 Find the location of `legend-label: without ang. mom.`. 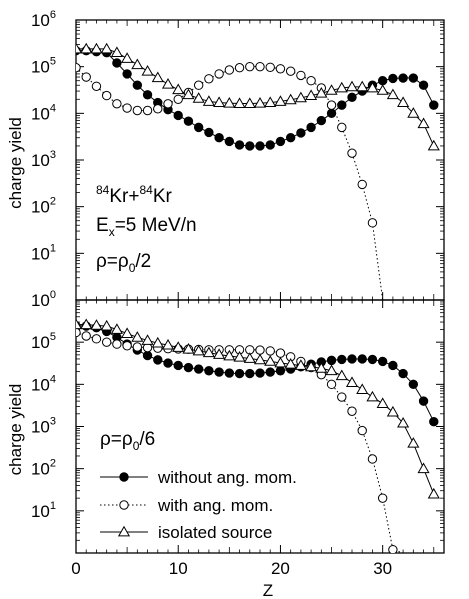

legend-label: without ang. mom. is located at coordinates (227, 477).